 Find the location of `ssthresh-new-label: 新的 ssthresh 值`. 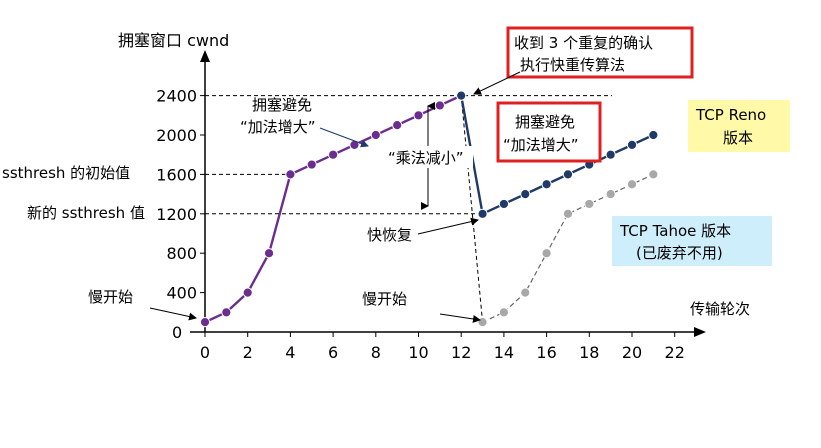

ssthresh-new-label: 新的 ssthresh 值 is located at coordinates (86, 213).